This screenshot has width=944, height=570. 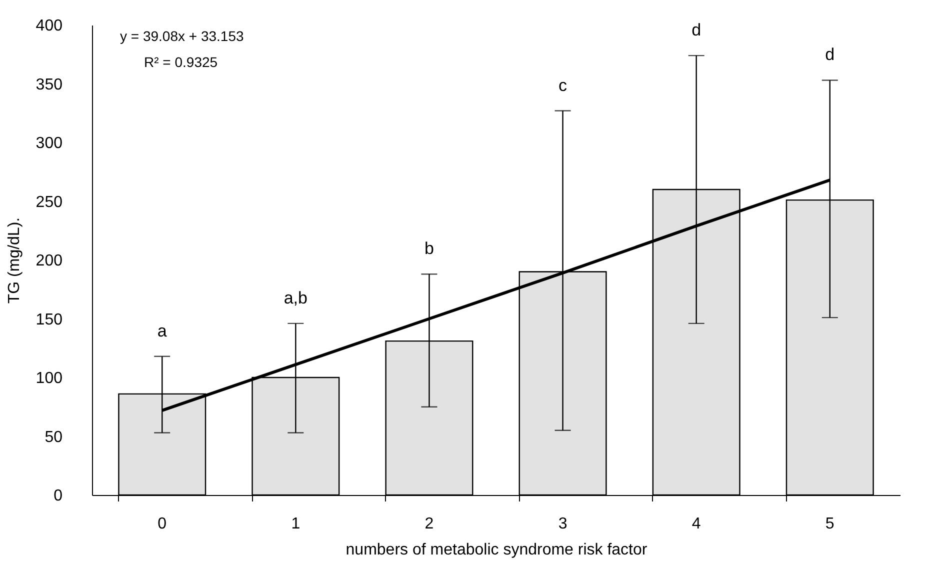 What do you see at coordinates (296, 298) in the screenshot?
I see `annotation: a,b` at bounding box center [296, 298].